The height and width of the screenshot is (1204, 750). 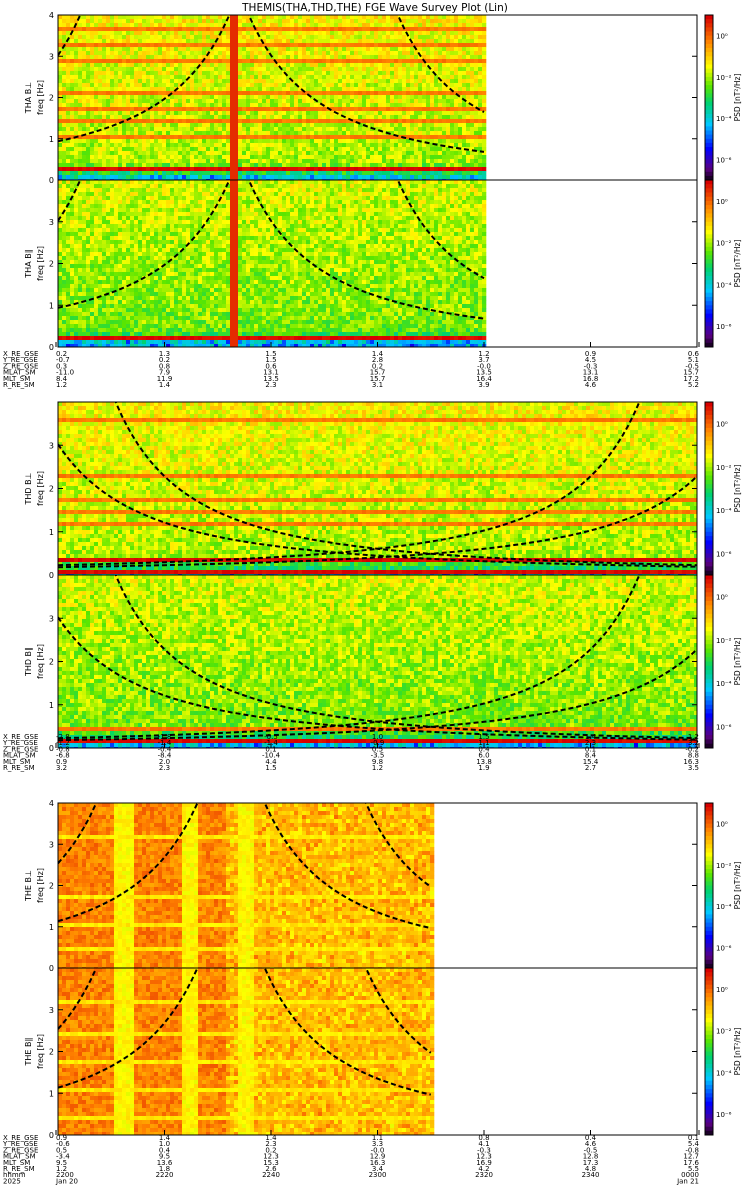 What do you see at coordinates (378, 1175) in the screenshot?
I see `ephemeris-value: 2300` at bounding box center [378, 1175].